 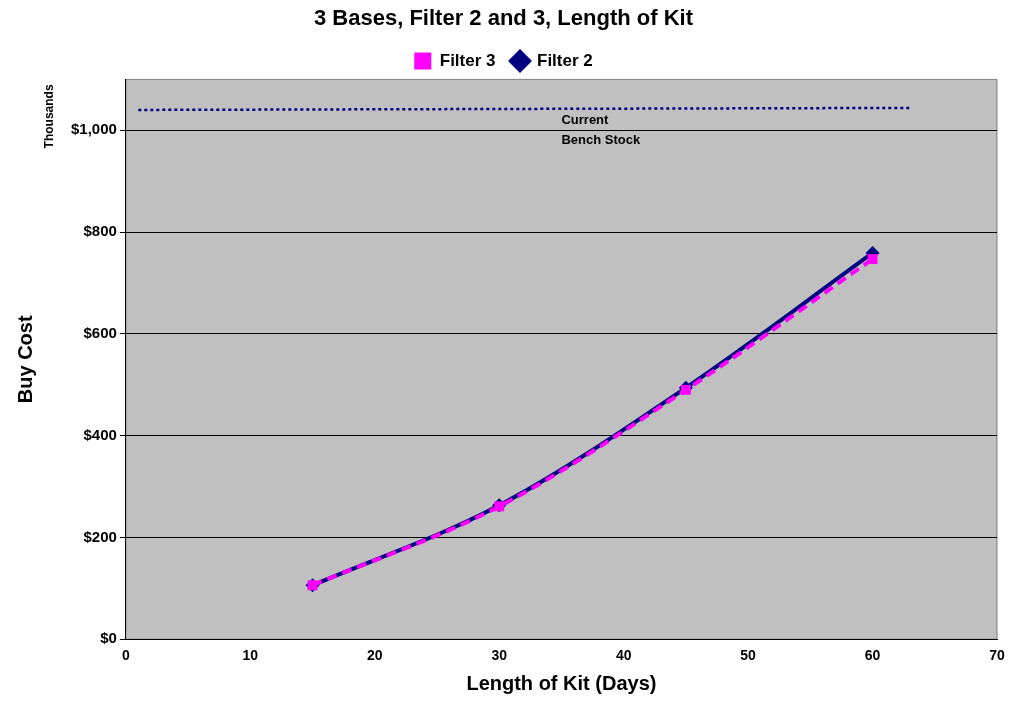 I want to click on x-tick-label: 50, so click(x=748, y=655).